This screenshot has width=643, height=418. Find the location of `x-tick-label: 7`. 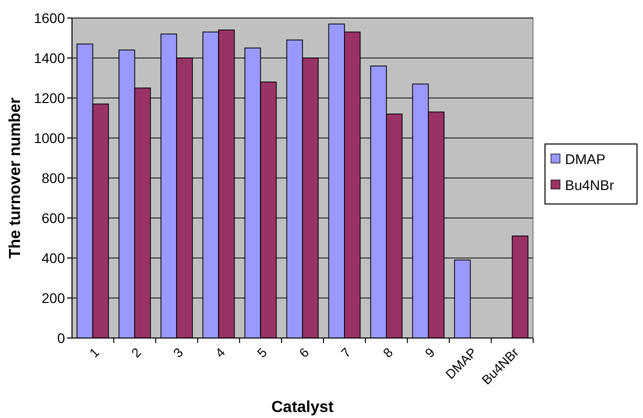

x-tick-label: 7 is located at coordinates (346, 352).